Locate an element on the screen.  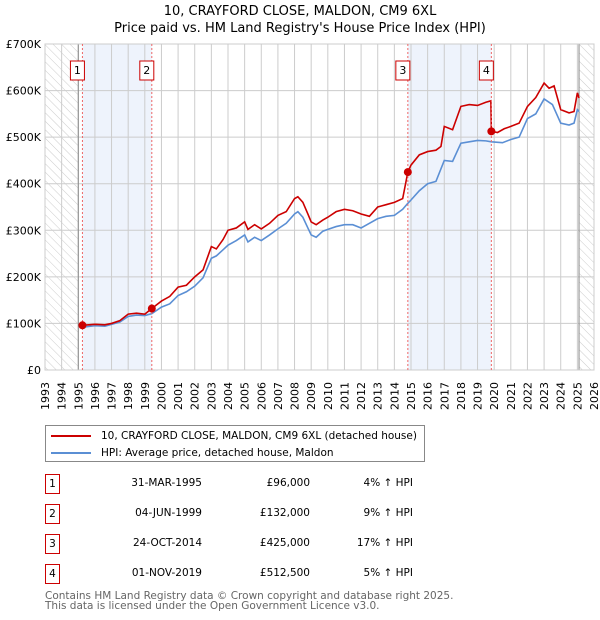
x-tick-label: 2018 is located at coordinates (461, 396).